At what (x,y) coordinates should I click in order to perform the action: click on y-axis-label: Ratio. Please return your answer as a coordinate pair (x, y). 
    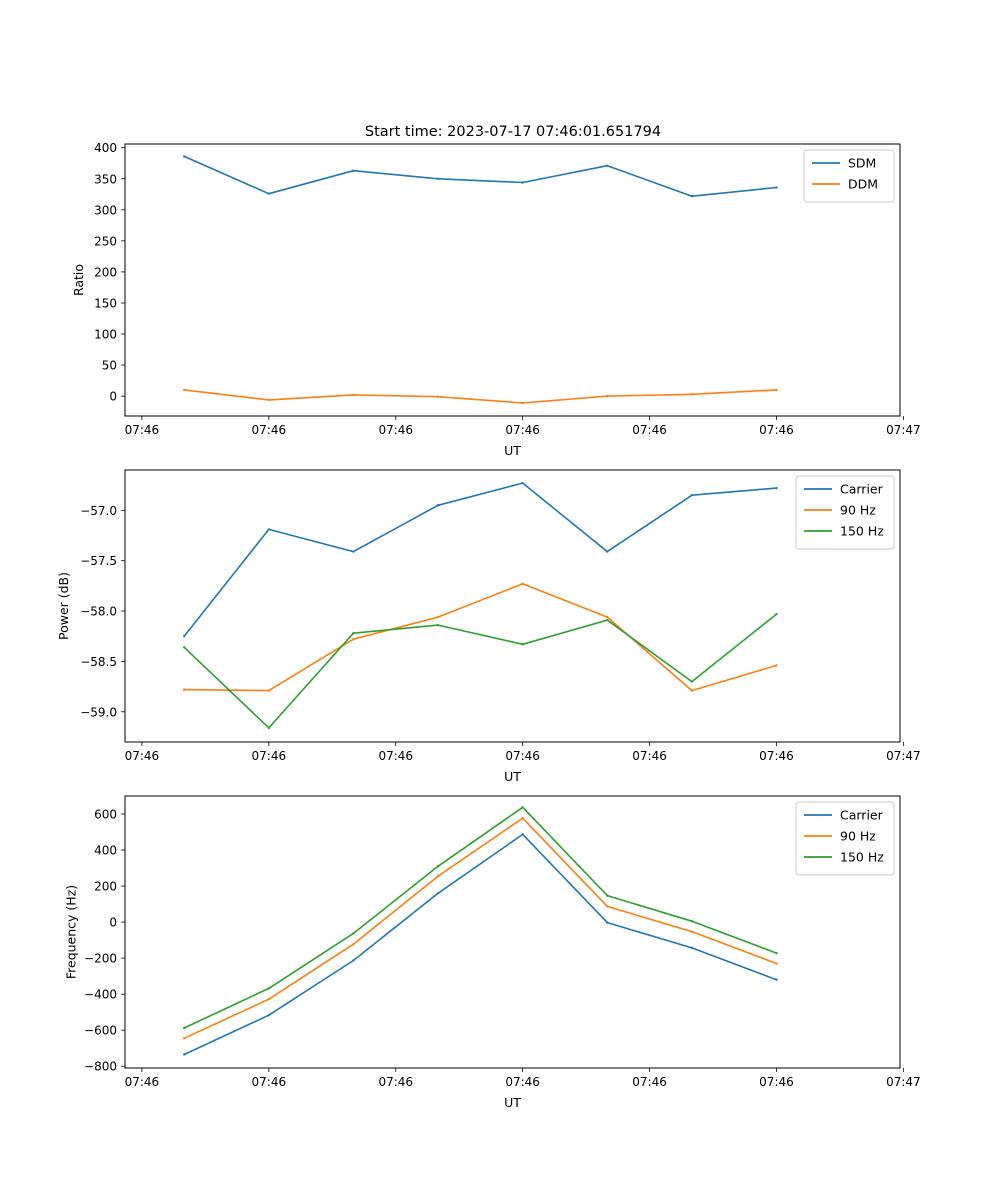
    Looking at the image, I should click on (78, 280).